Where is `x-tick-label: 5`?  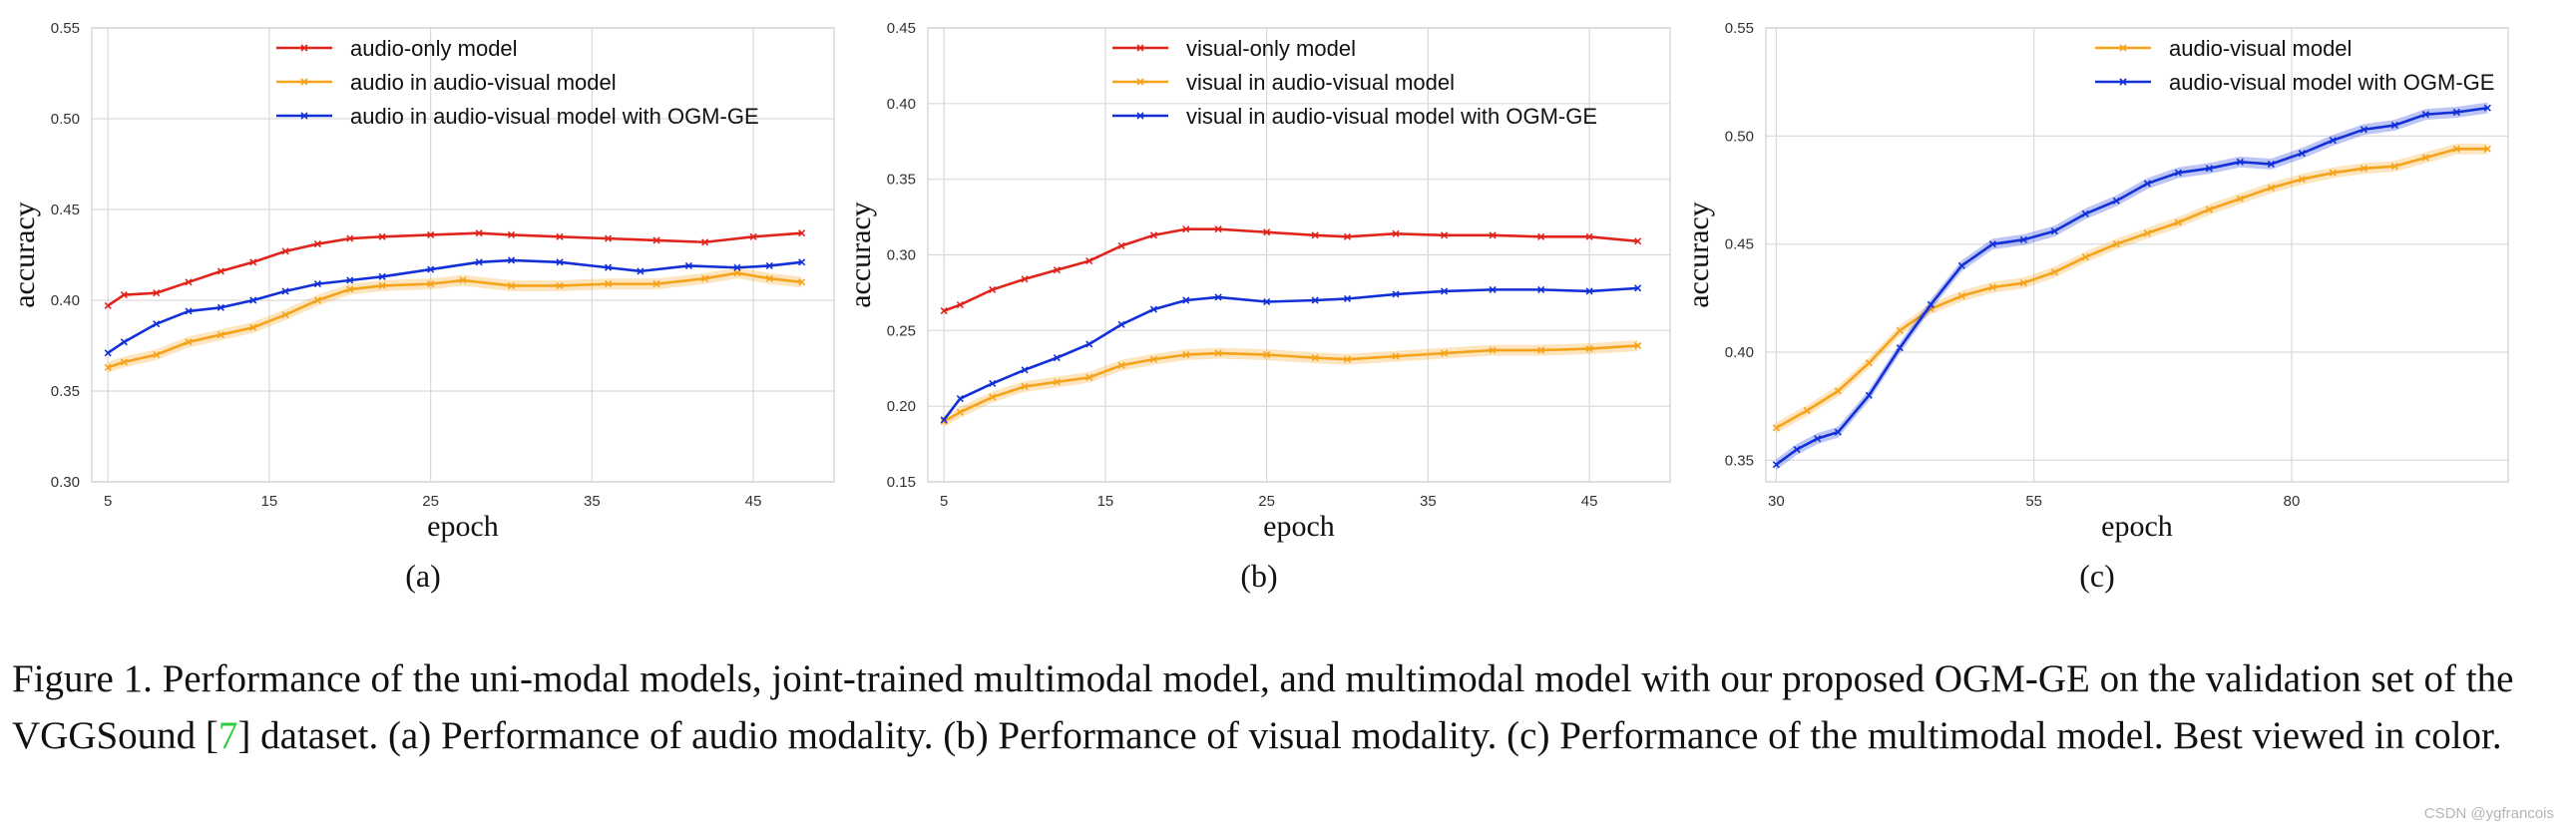 x-tick-label: 5 is located at coordinates (108, 501).